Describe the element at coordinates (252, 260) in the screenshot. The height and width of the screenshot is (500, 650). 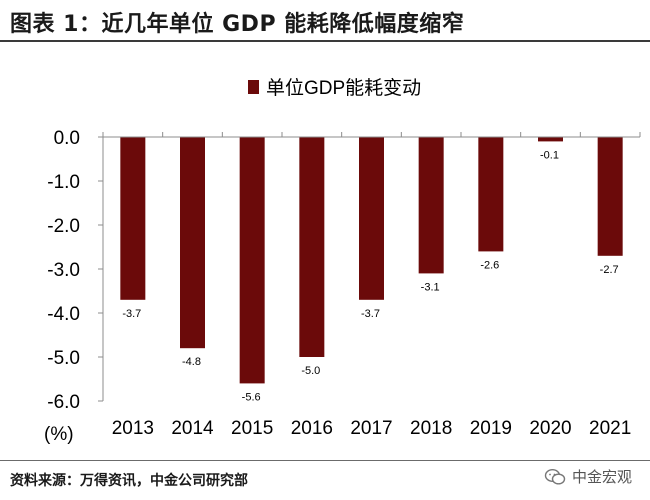
I see `bar-2015` at that location.